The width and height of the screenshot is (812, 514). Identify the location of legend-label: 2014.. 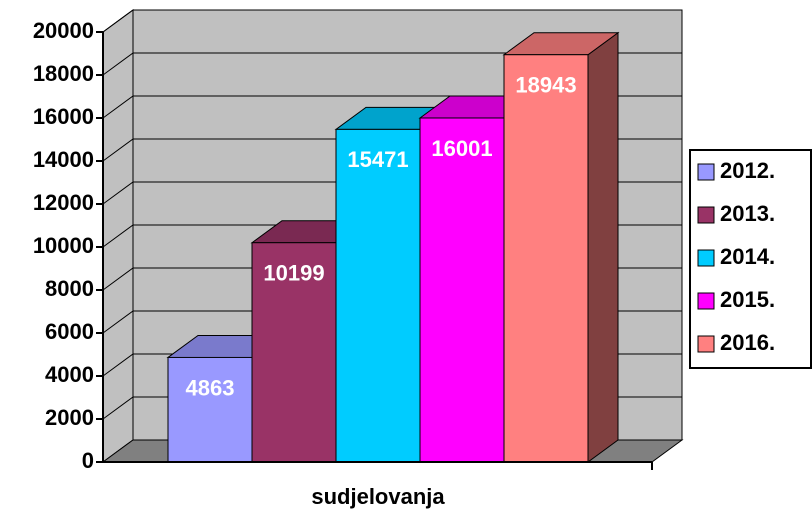
(747, 256).